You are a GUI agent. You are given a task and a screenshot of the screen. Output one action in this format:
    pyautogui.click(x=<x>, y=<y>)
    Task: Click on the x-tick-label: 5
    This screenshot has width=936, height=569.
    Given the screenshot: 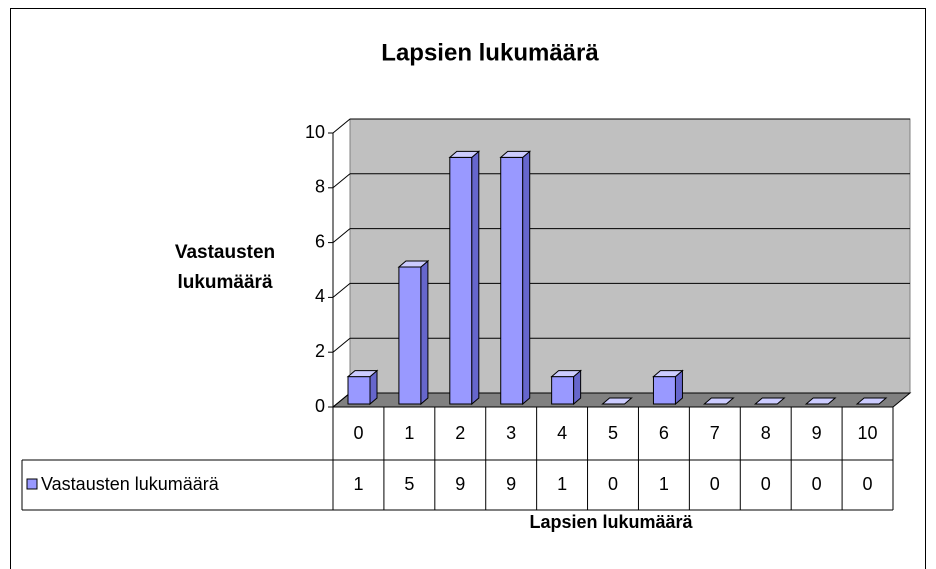 What is the action you would take?
    pyautogui.click(x=613, y=433)
    